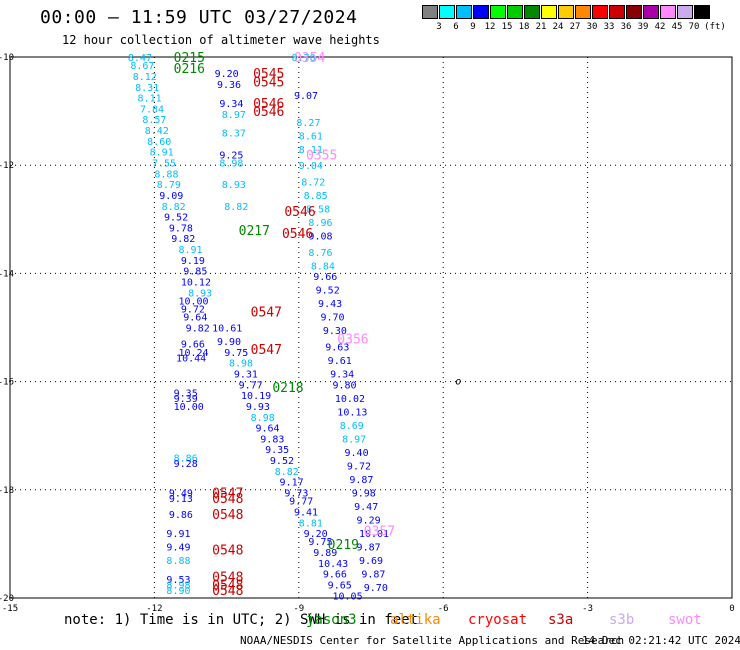 Image resolution: width=740 pixels, height=650 pixels. What do you see at coordinates (251, 385) in the screenshot?
I see `wave-height-value: 9.77` at bounding box center [251, 385].